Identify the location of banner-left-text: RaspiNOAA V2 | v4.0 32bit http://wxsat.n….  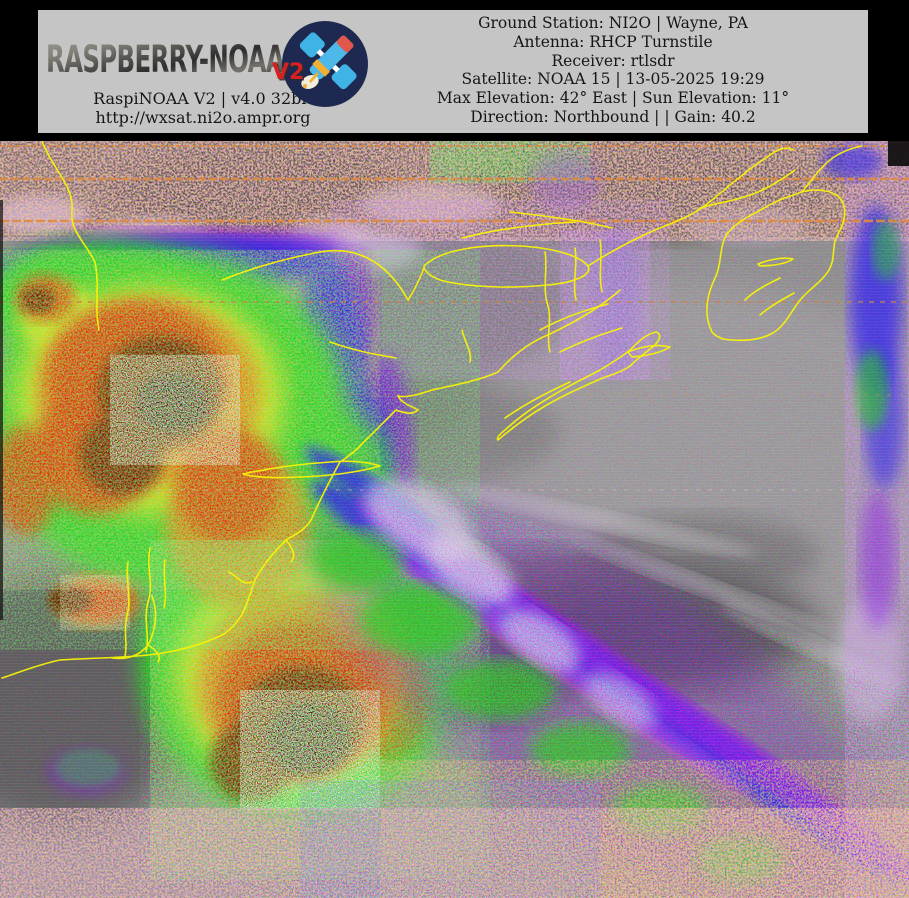
(203, 108).